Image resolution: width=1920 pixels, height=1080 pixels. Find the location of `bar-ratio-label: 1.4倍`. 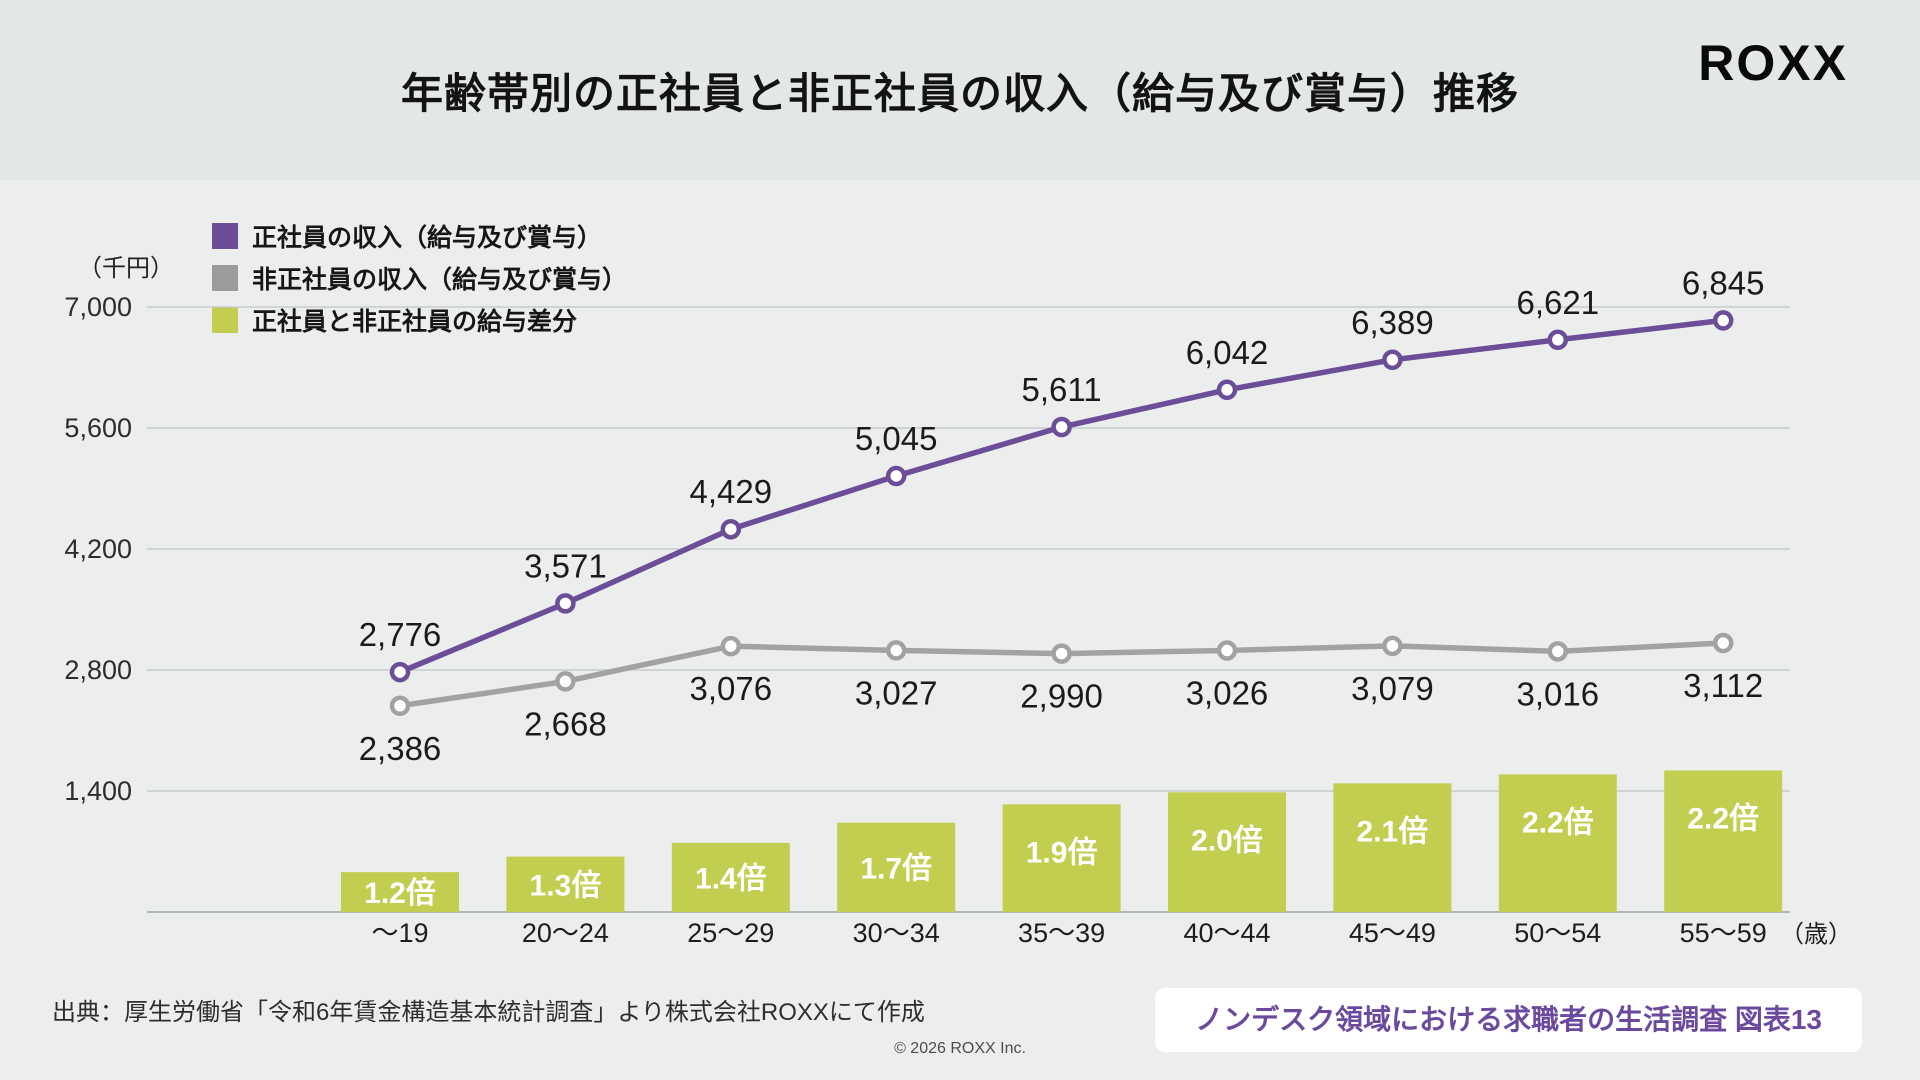

bar-ratio-label: 1.4倍 is located at coordinates (731, 878).